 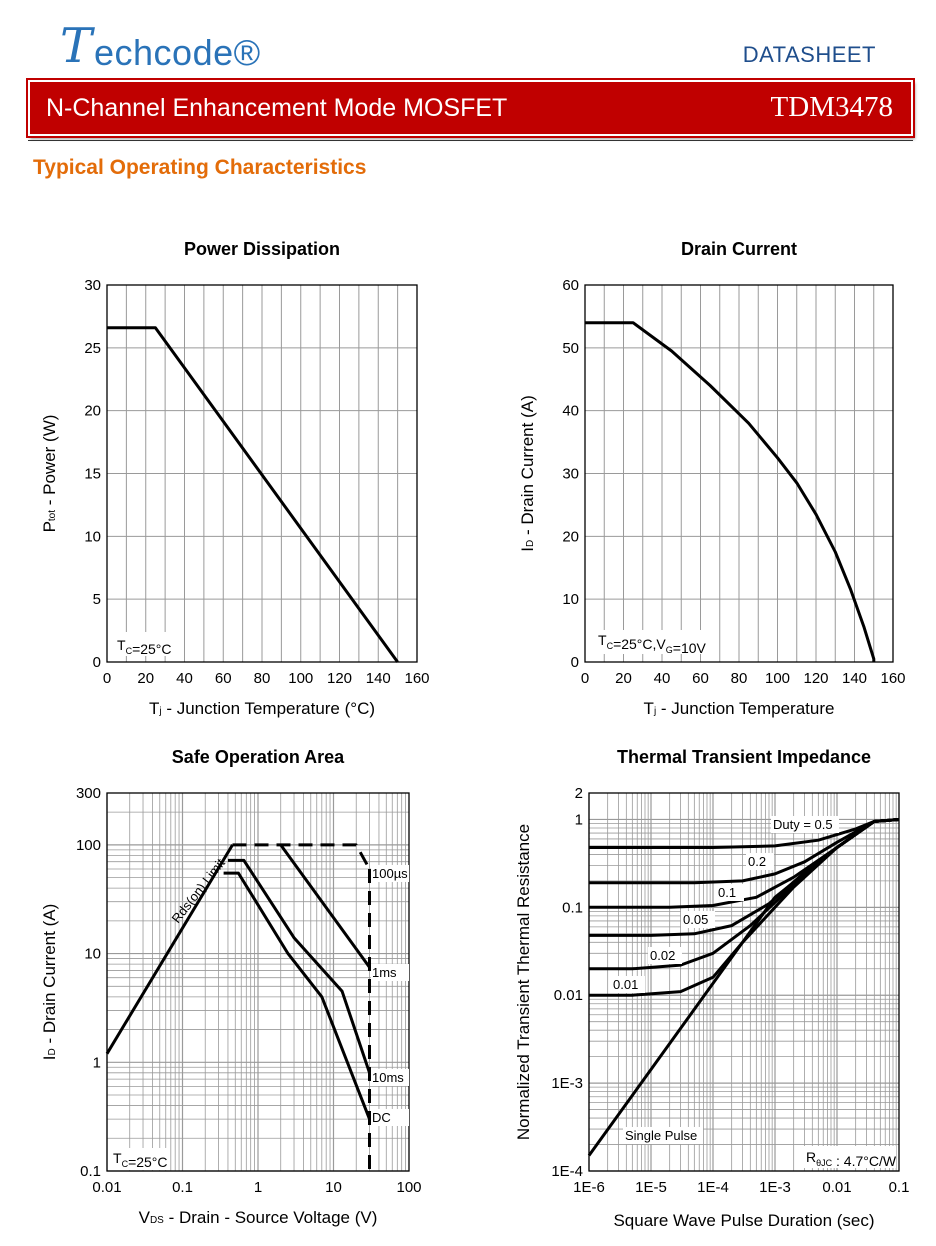 I want to click on annotation-label: RθJC : 4.7°C/W, so click(x=851, y=1159).